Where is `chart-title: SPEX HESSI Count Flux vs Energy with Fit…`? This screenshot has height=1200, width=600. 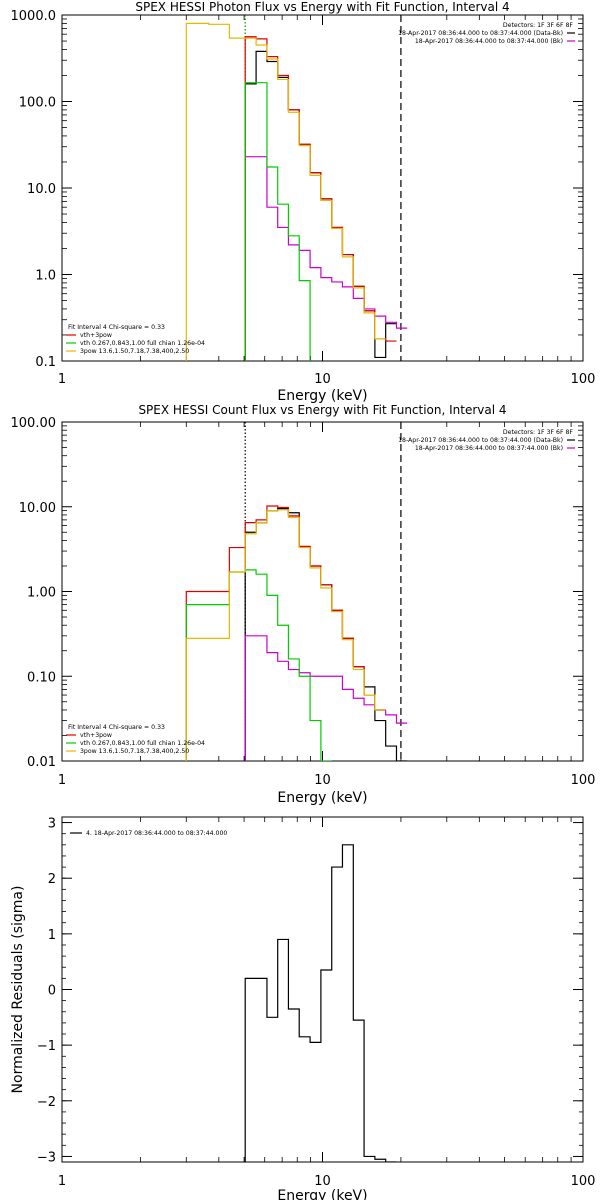 chart-title: SPEX HESSI Count Flux vs Energy with Fit… is located at coordinates (322, 410).